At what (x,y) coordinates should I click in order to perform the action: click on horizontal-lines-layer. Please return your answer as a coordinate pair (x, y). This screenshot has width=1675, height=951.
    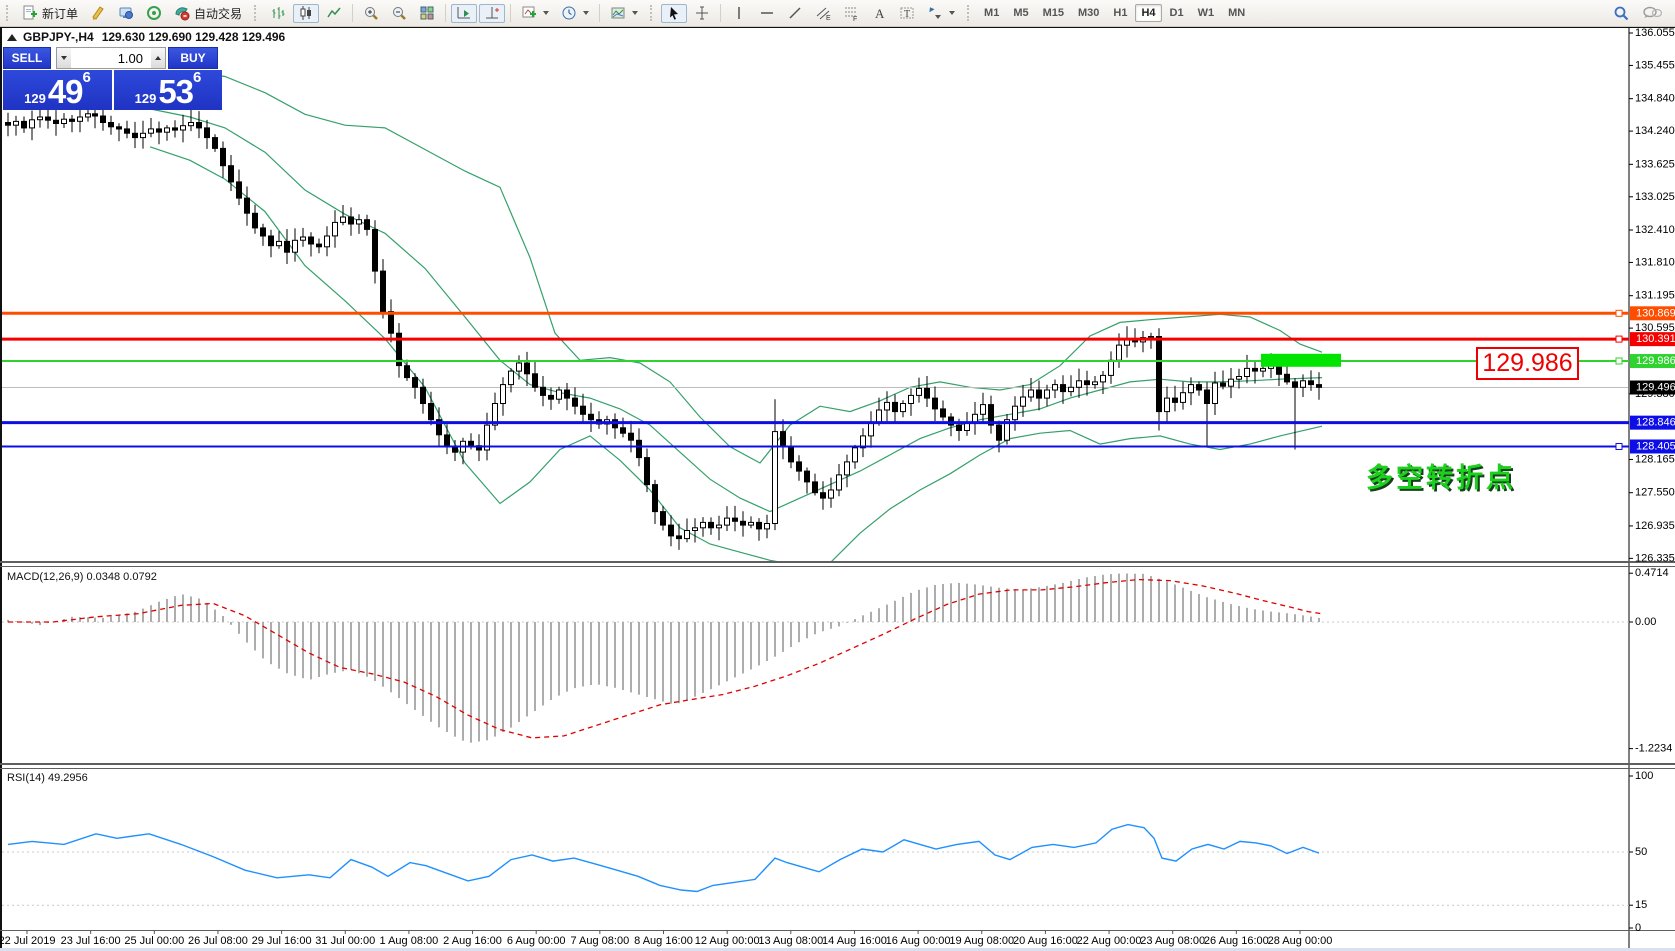
    Looking at the image, I should click on (815, 379).